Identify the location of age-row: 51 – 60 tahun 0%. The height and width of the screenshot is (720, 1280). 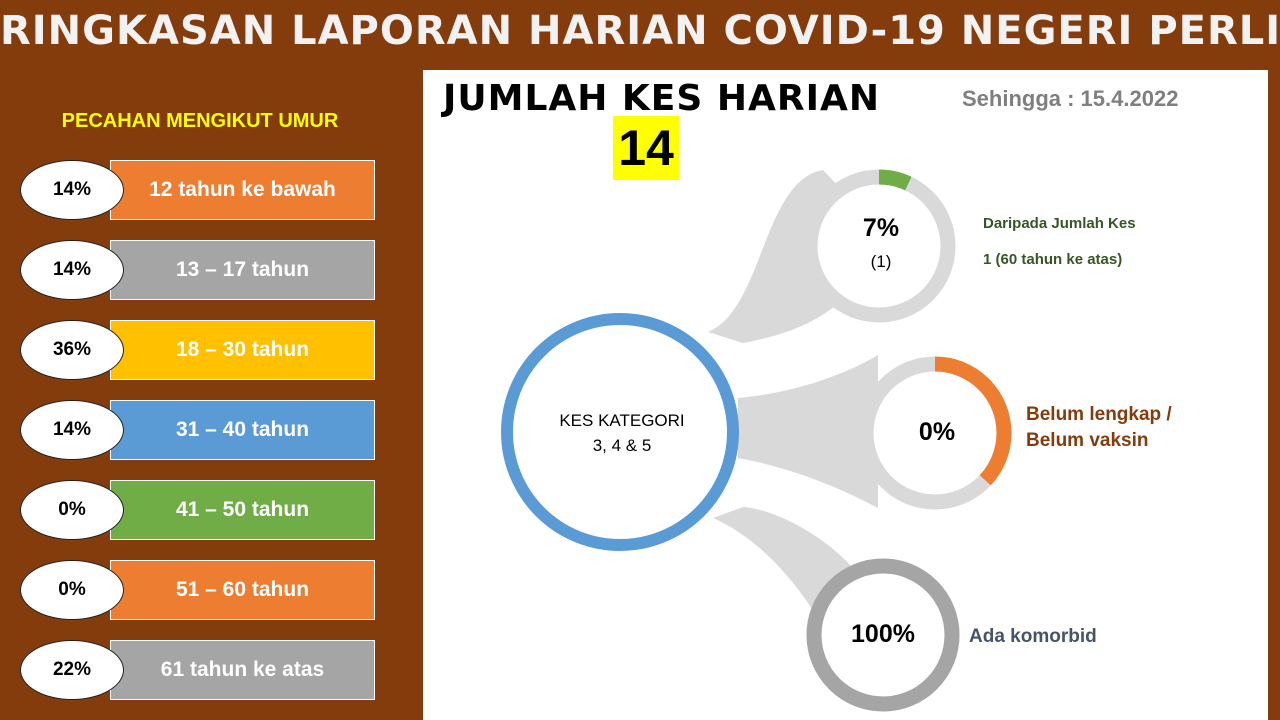
(200, 591).